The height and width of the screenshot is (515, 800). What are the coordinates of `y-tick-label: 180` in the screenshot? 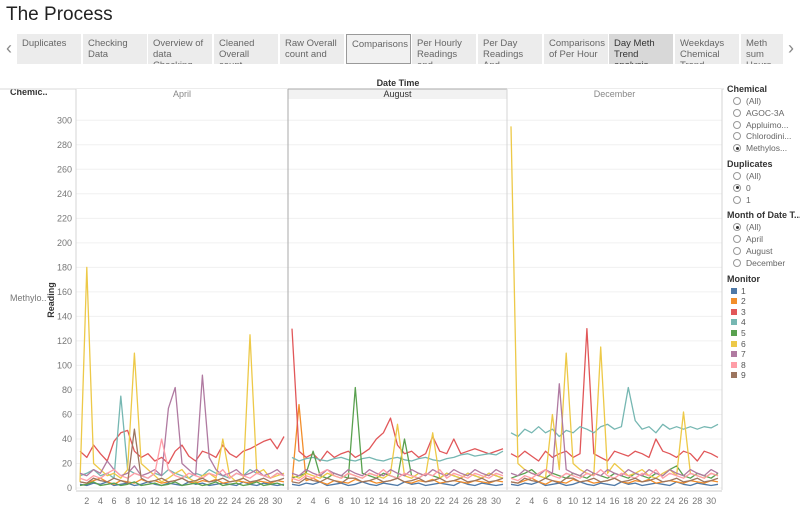 It's located at (64, 267).